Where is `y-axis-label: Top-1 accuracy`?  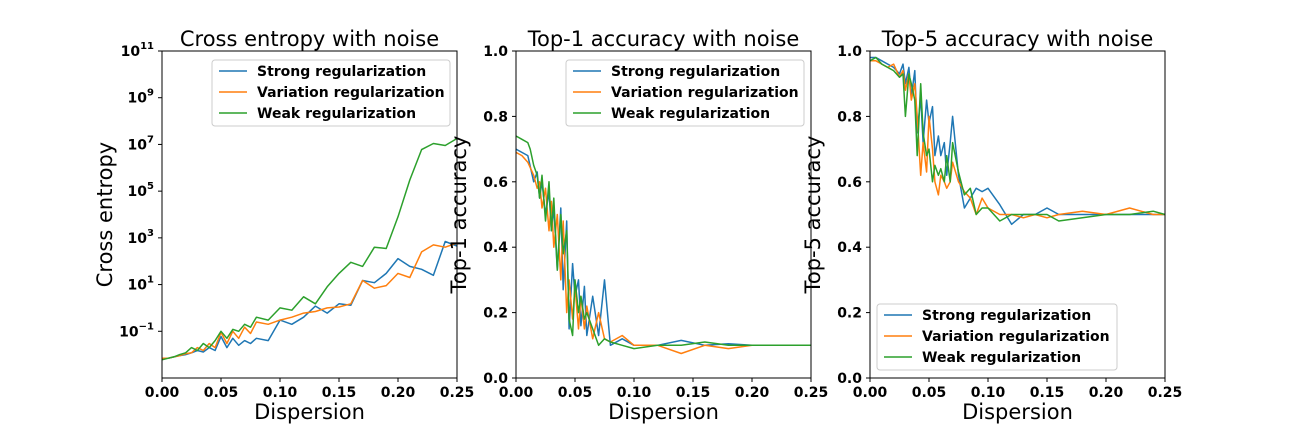 y-axis-label: Top-1 accuracy is located at coordinates (459, 215).